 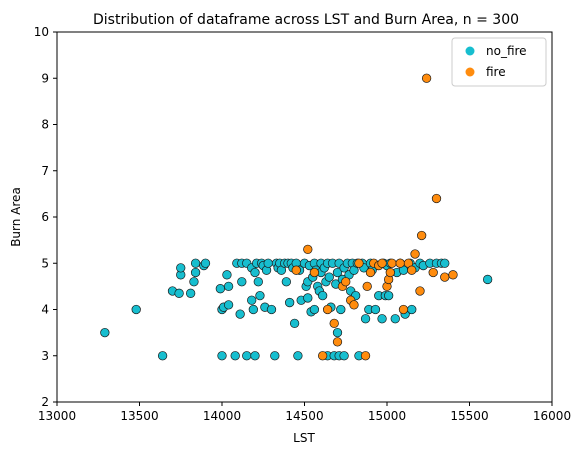 I want to click on x-tick-label: 14500, so click(x=304, y=416).